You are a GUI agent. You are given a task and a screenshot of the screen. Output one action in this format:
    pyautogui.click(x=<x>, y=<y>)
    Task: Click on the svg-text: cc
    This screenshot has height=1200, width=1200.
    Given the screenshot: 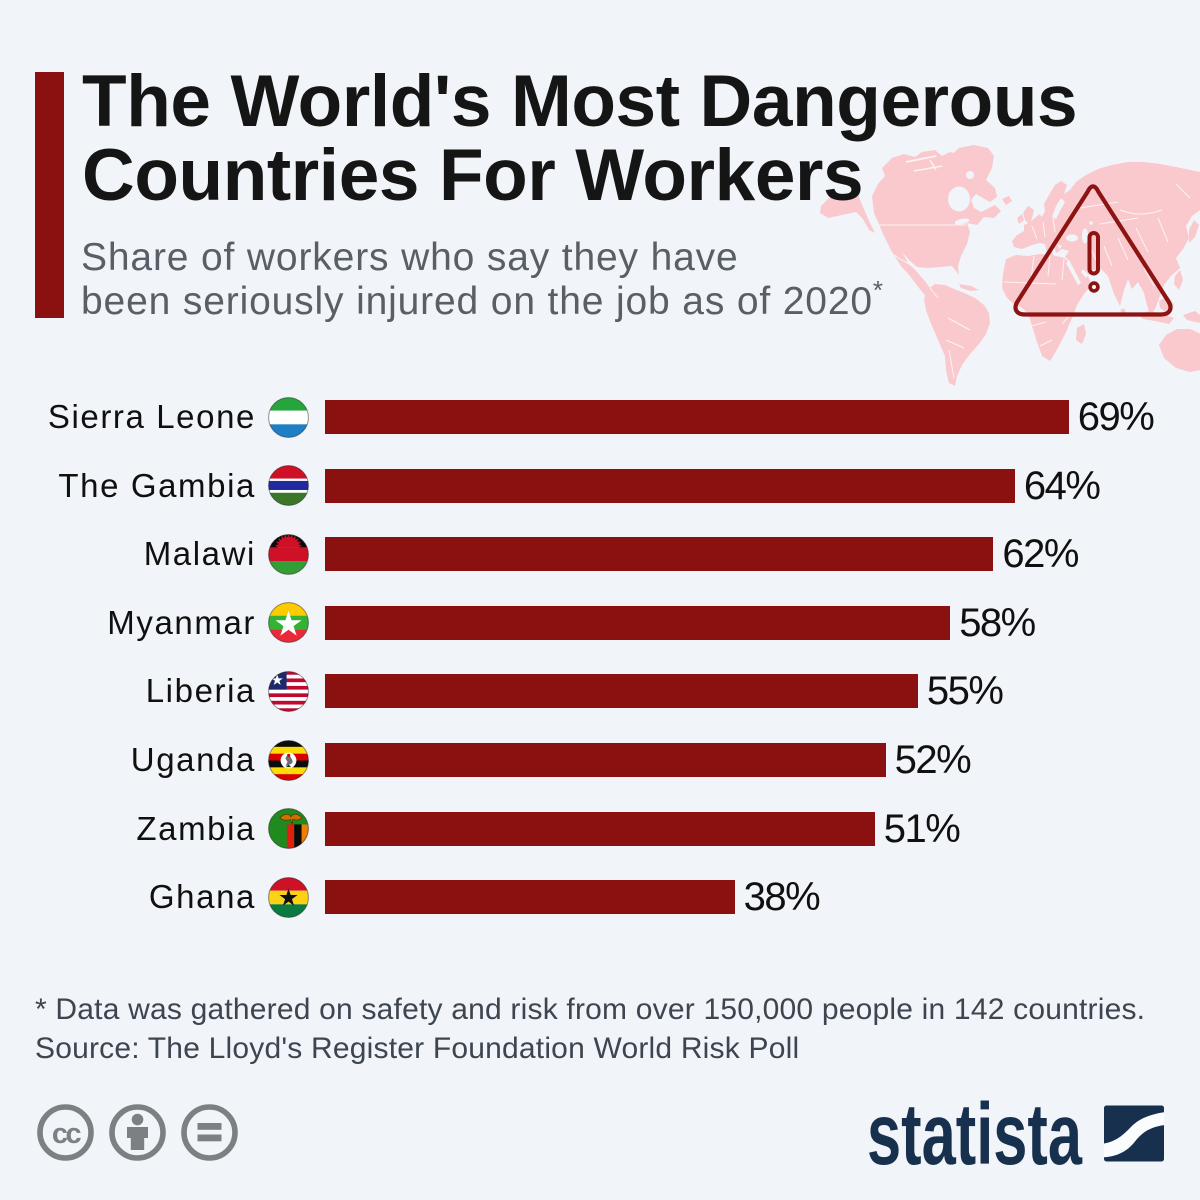 What is the action you would take?
    pyautogui.click(x=67, y=1134)
    